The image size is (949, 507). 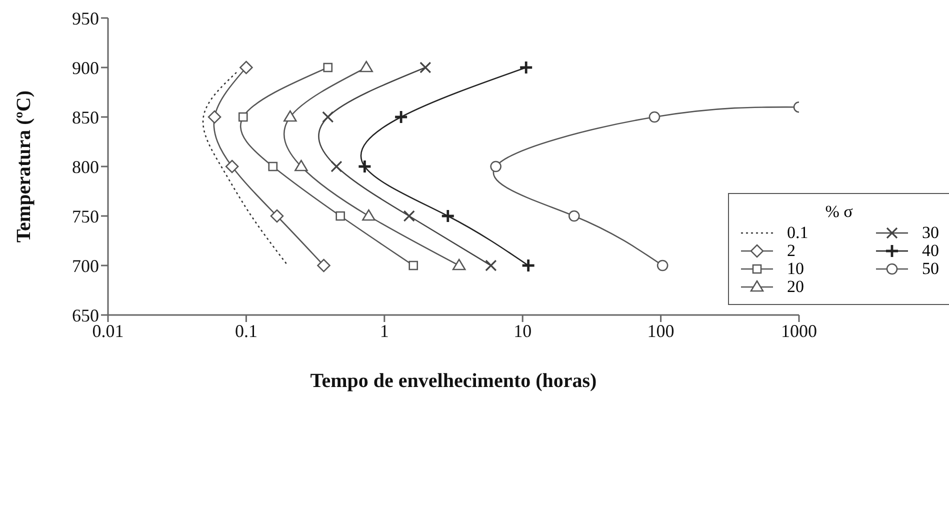 I want to click on y-tick-label: 750, so click(x=85, y=216).